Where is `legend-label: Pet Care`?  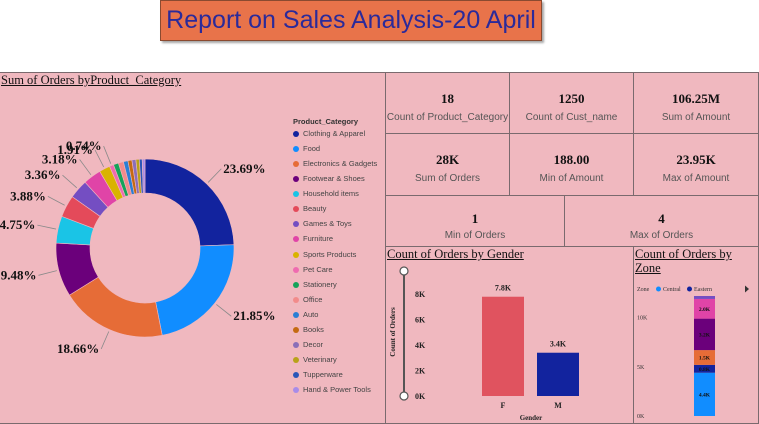
legend-label: Pet Care is located at coordinates (318, 269).